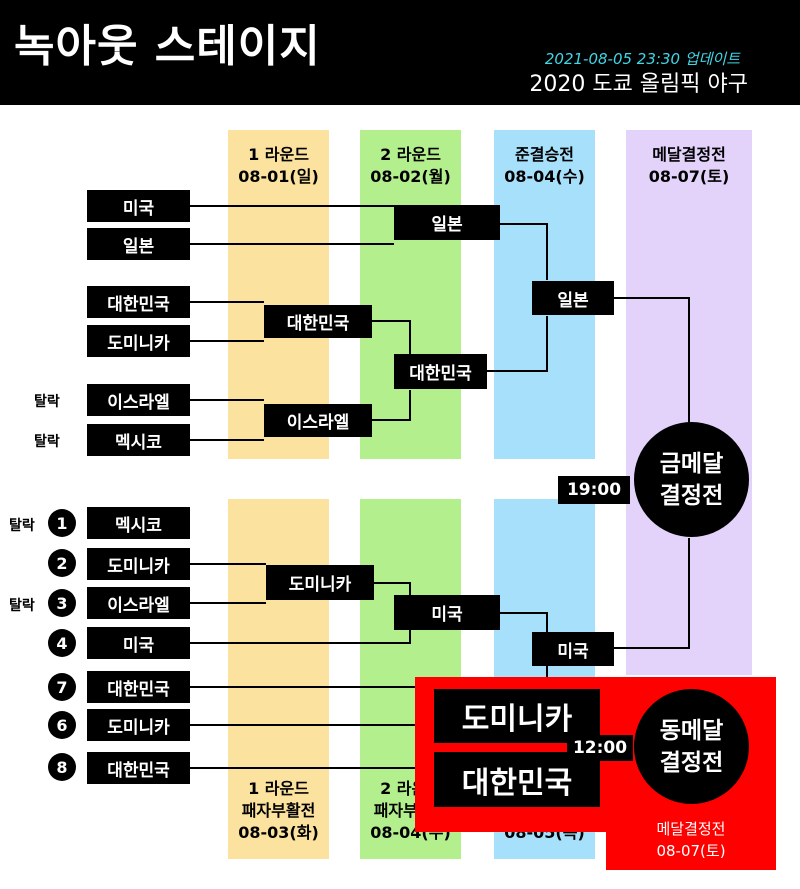  Describe the element at coordinates (318, 420) in the screenshot. I see `winner-box: 이스라엘` at that location.